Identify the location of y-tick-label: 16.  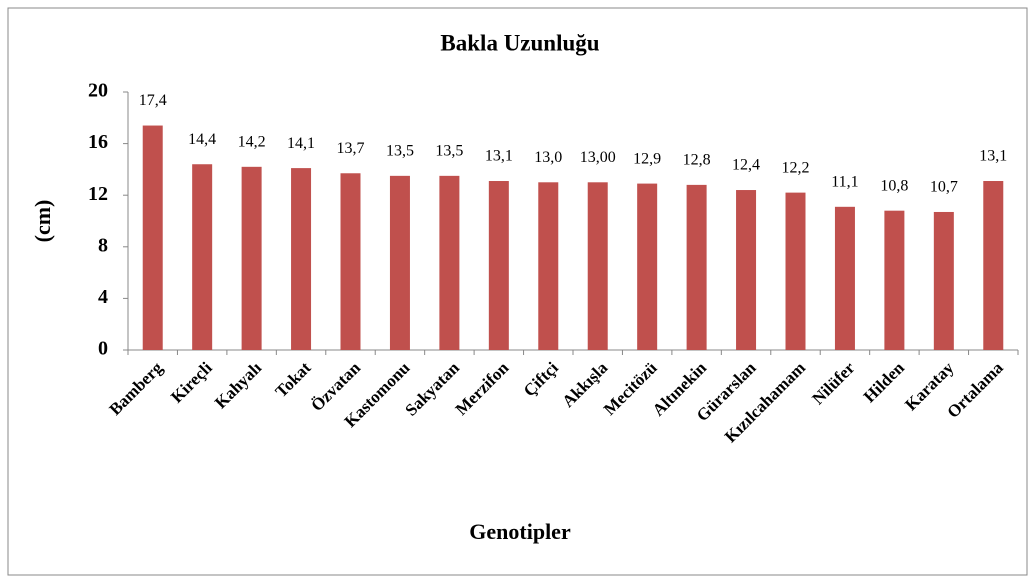
(98, 142).